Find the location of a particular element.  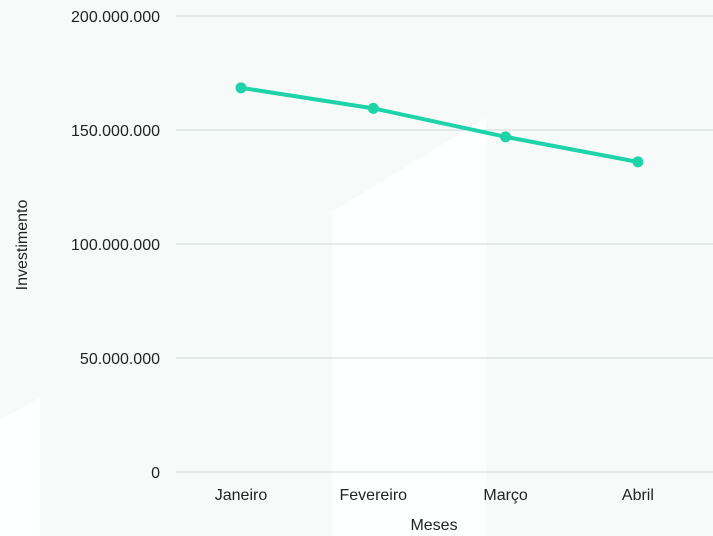

x-tick-label: Fevereiro is located at coordinates (374, 495).